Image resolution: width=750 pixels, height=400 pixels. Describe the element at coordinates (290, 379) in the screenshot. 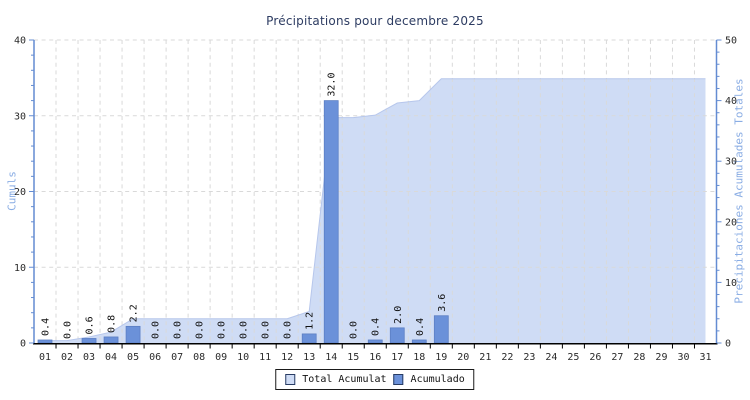

I see `legend-swatch-total-acumulat` at that location.